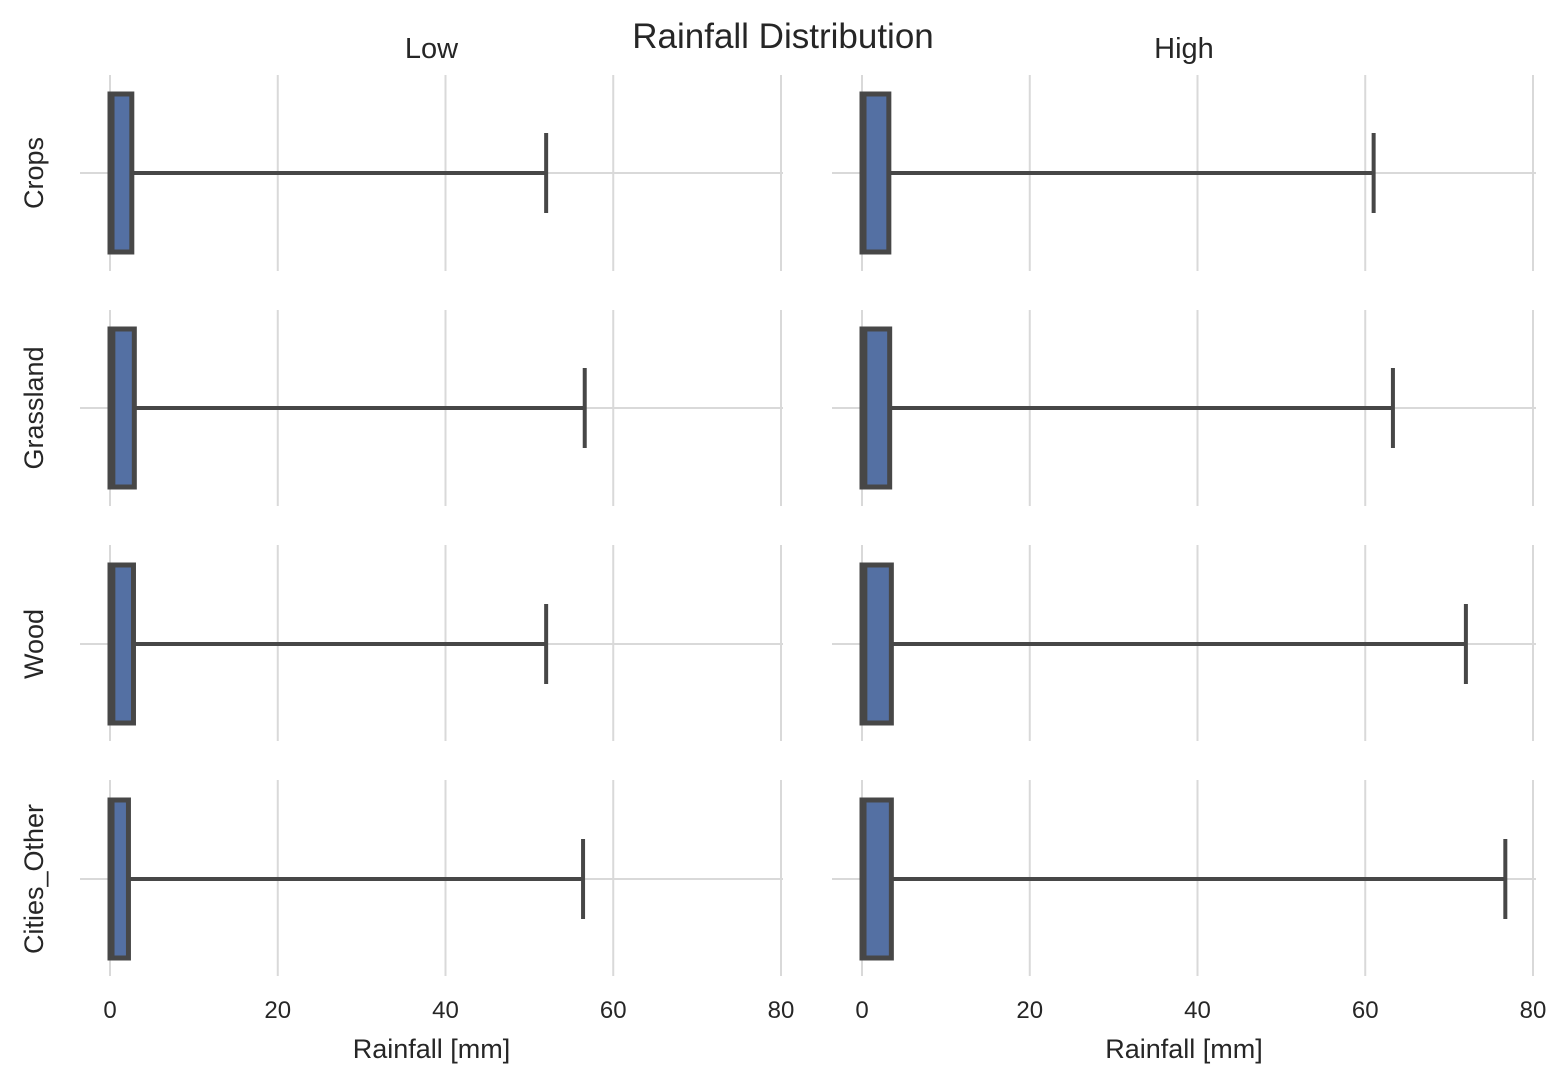  Describe the element at coordinates (1184, 408) in the screenshot. I see `panel-high-grassland` at that location.